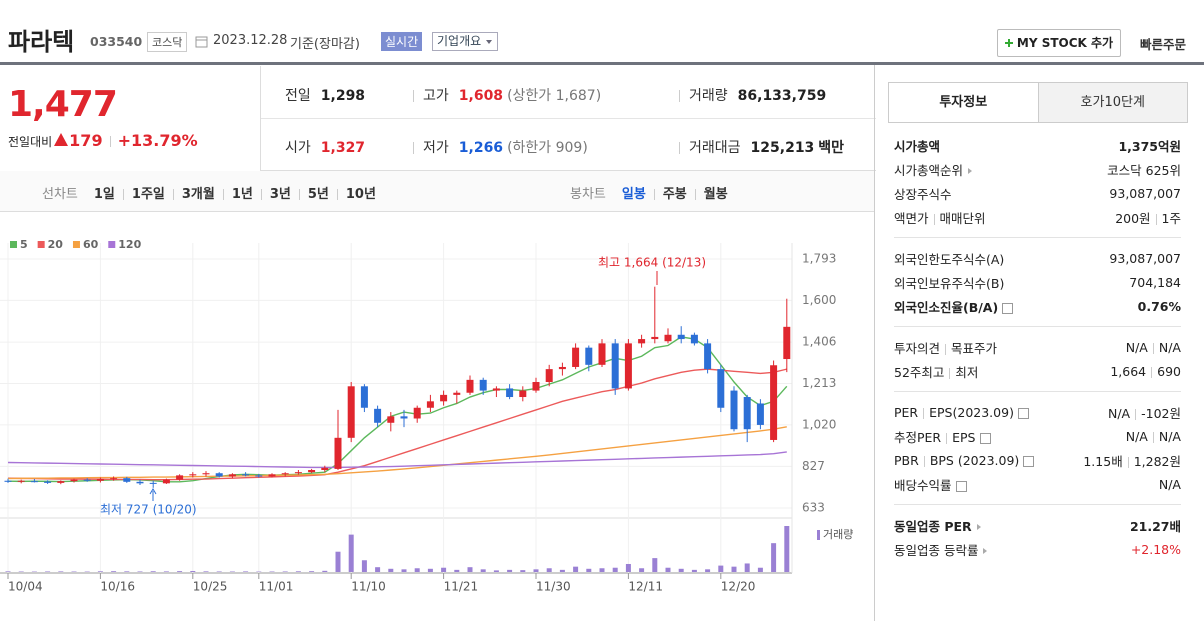 Image resolution: width=1204 pixels, height=621 pixels. What do you see at coordinates (402, 41) in the screenshot?
I see `realtime-badge: 실시간` at bounding box center [402, 41].